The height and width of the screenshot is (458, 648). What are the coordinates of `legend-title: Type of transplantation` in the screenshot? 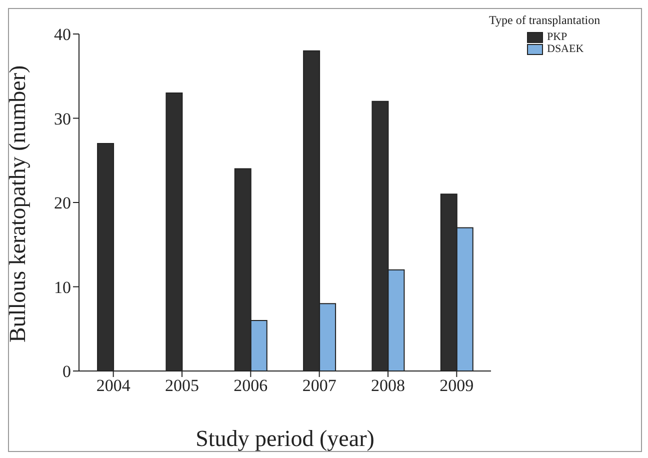 It's located at (545, 20).